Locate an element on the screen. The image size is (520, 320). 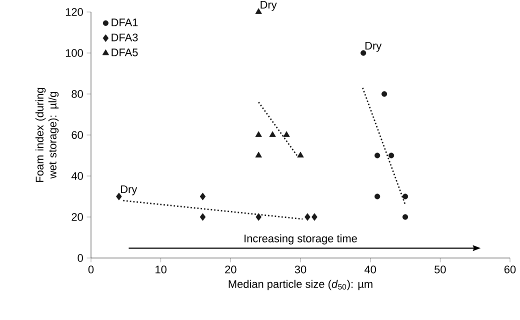
legend-label: DFA5 is located at coordinates (125, 52).